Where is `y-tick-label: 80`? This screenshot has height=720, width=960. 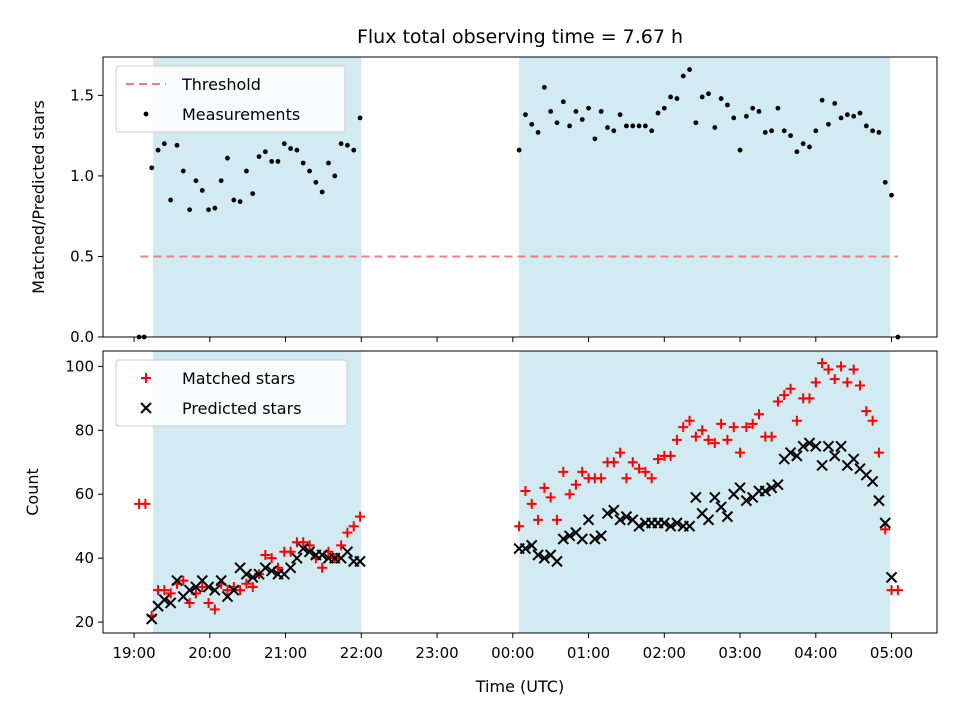 y-tick-label: 80 is located at coordinates (84, 430).